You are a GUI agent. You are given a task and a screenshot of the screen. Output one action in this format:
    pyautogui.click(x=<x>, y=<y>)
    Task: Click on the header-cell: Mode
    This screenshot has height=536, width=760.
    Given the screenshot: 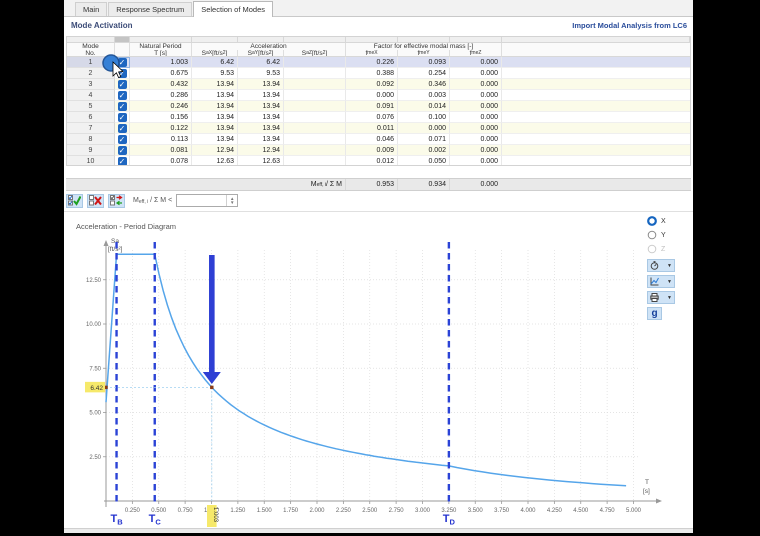 What is the action you would take?
    pyautogui.click(x=91, y=46)
    